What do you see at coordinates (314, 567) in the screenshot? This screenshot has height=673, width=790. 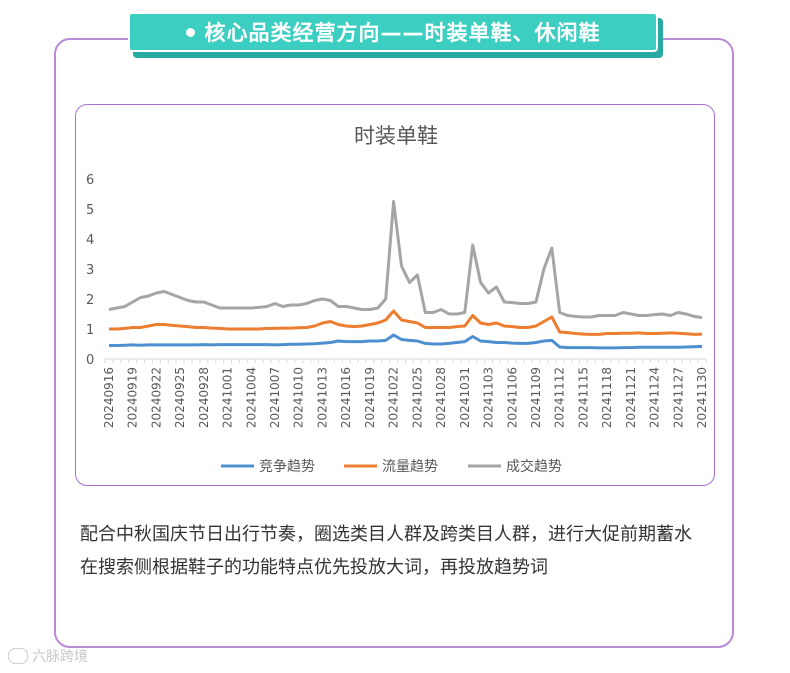 I see `description-line: 在搜索侧根据鞋子的功能特点优先投放大词，再投放趋势词` at bounding box center [314, 567].